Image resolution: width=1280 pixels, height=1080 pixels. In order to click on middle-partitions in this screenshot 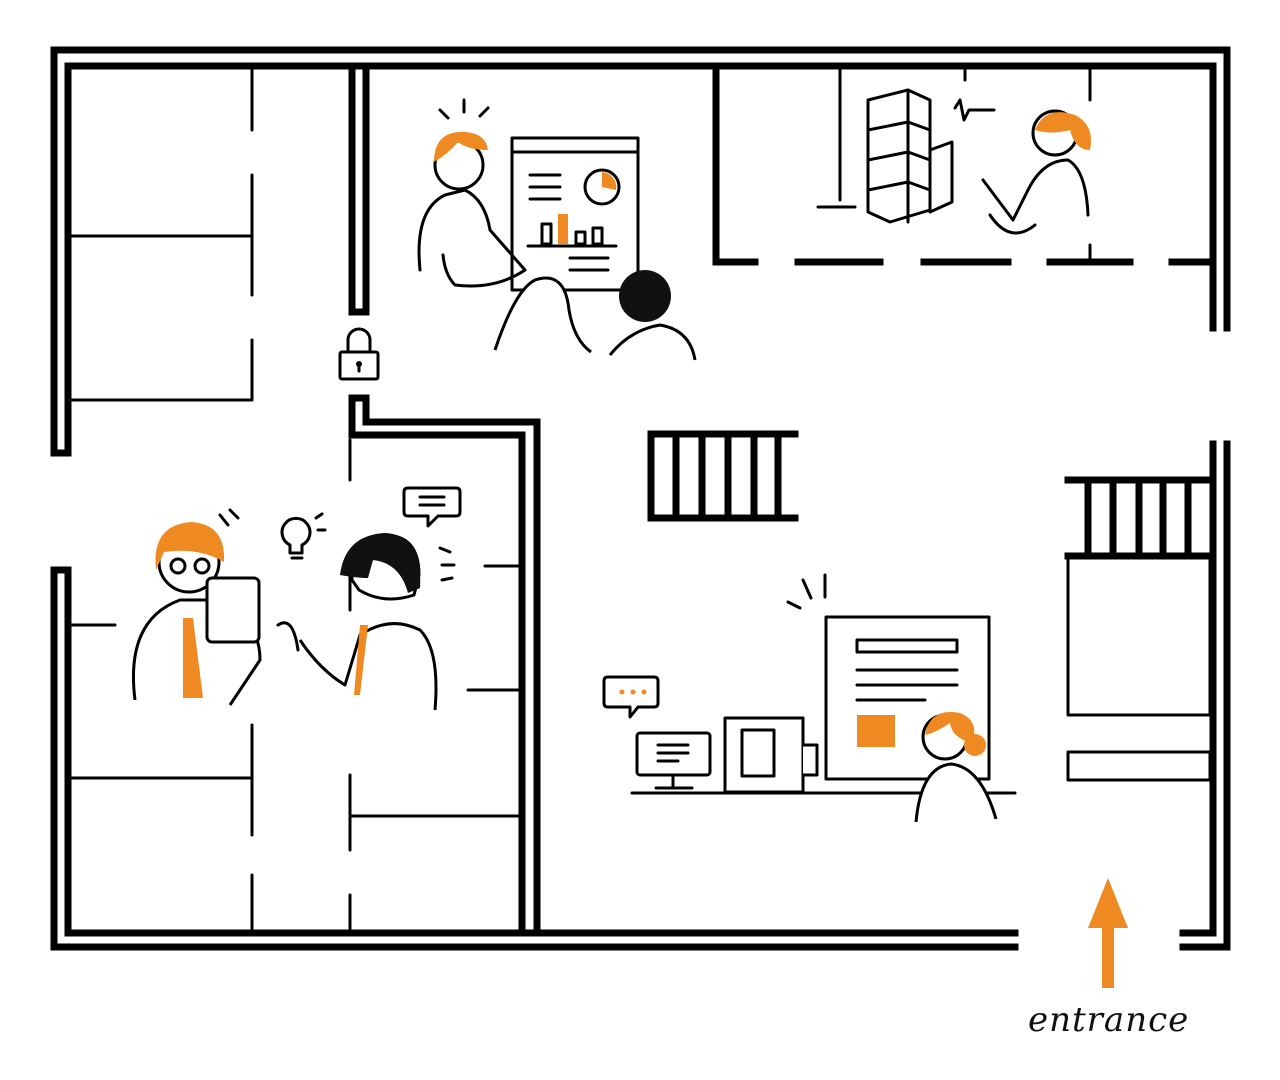, I will do `click(435, 685)`.